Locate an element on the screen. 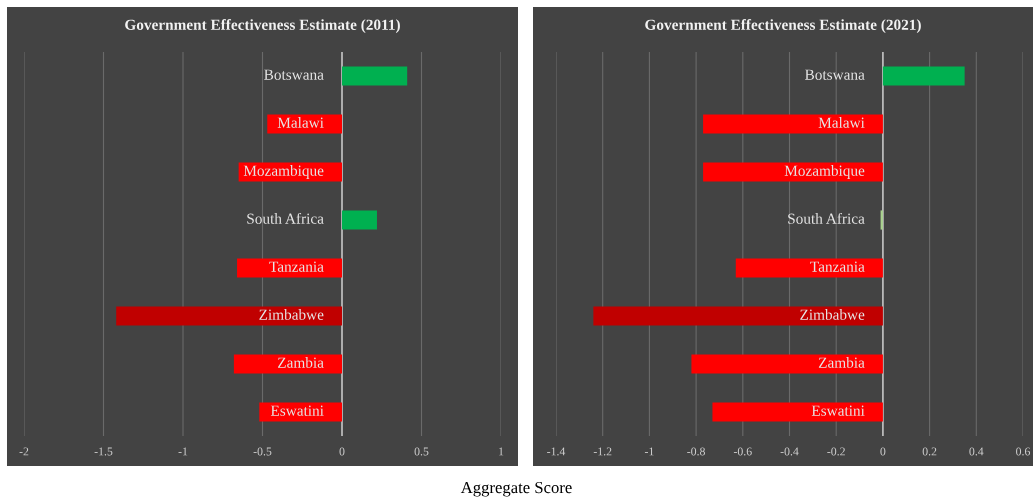  x-axis-title: Aggregate Score is located at coordinates (516, 489).